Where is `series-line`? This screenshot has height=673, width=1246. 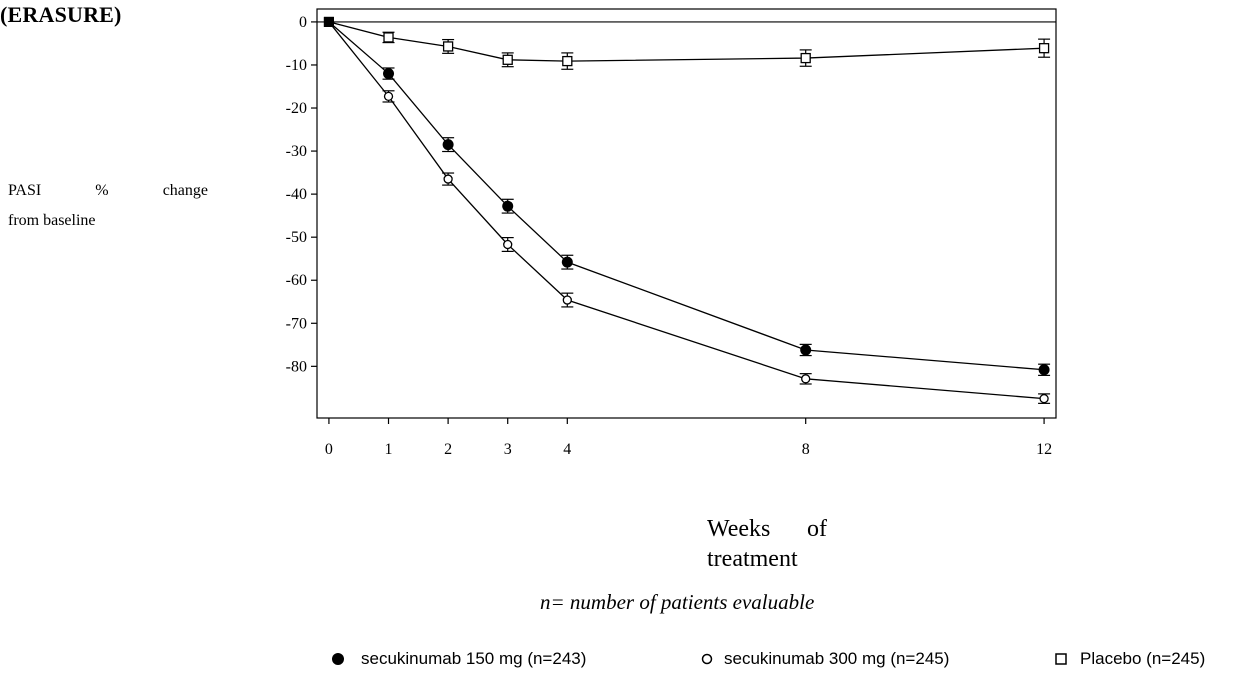
series-line is located at coordinates (686, 41).